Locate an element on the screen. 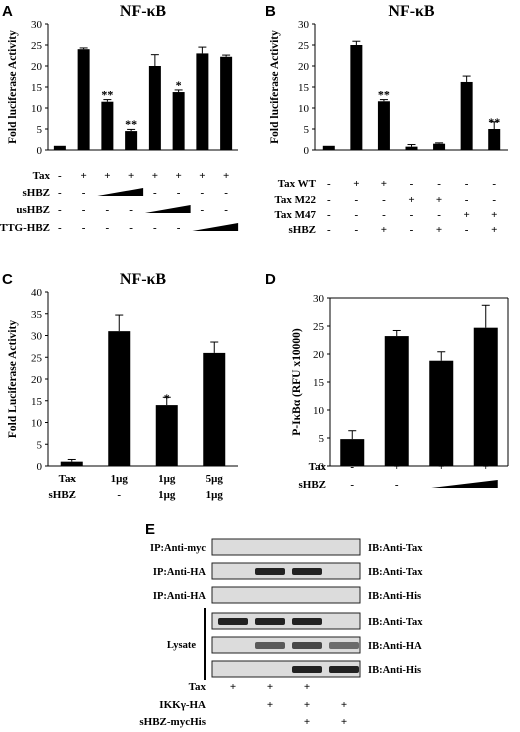 The width and height of the screenshot is (520, 732). ip-label: IP:Anti-HA is located at coordinates (179, 572).